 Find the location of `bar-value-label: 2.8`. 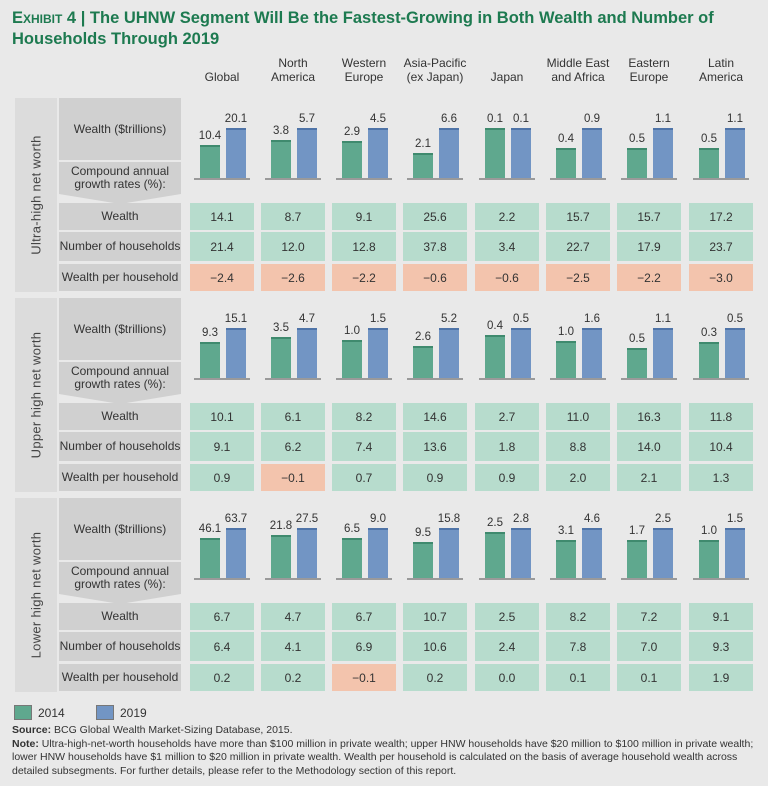

bar-value-label: 2.8 is located at coordinates (521, 519).